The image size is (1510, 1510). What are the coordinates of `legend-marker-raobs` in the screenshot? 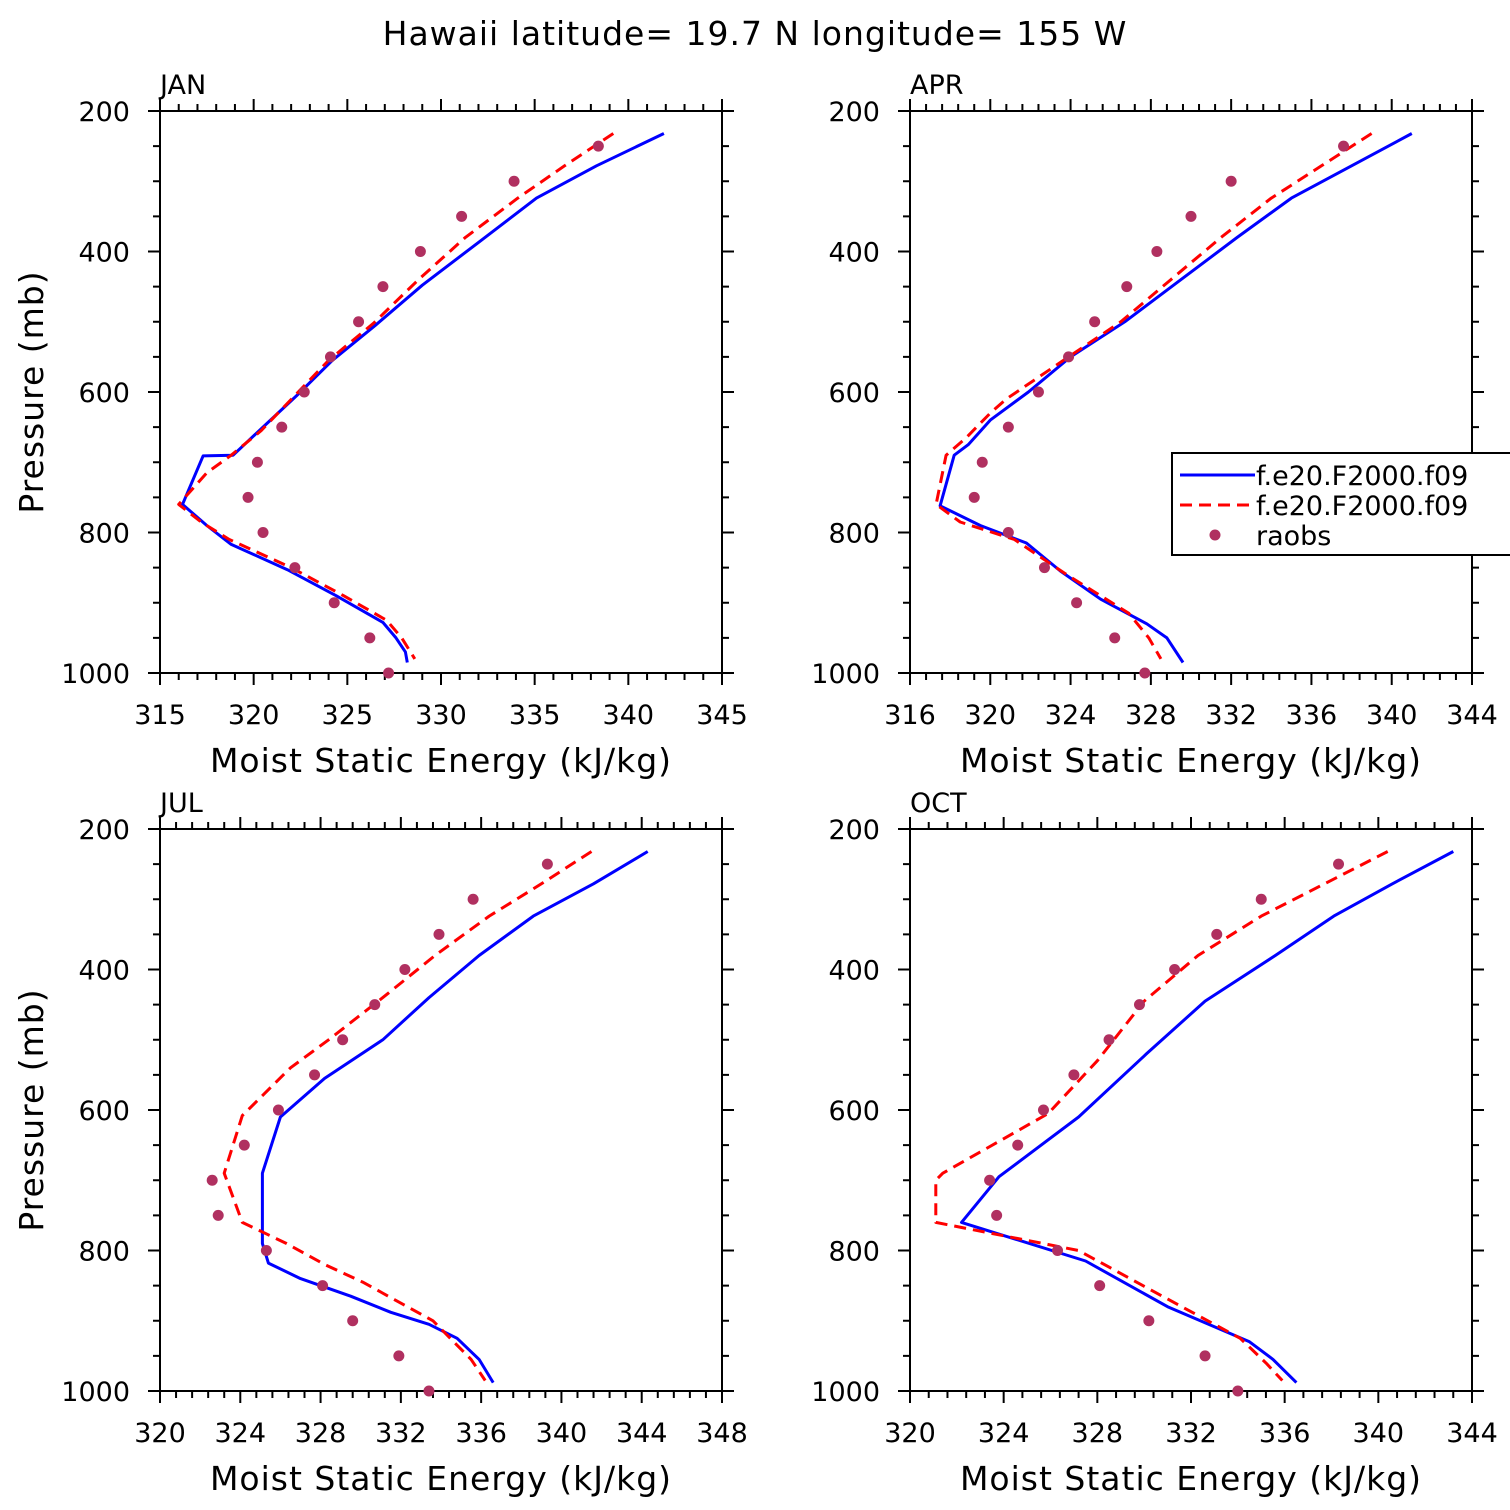 It's located at (1215, 535).